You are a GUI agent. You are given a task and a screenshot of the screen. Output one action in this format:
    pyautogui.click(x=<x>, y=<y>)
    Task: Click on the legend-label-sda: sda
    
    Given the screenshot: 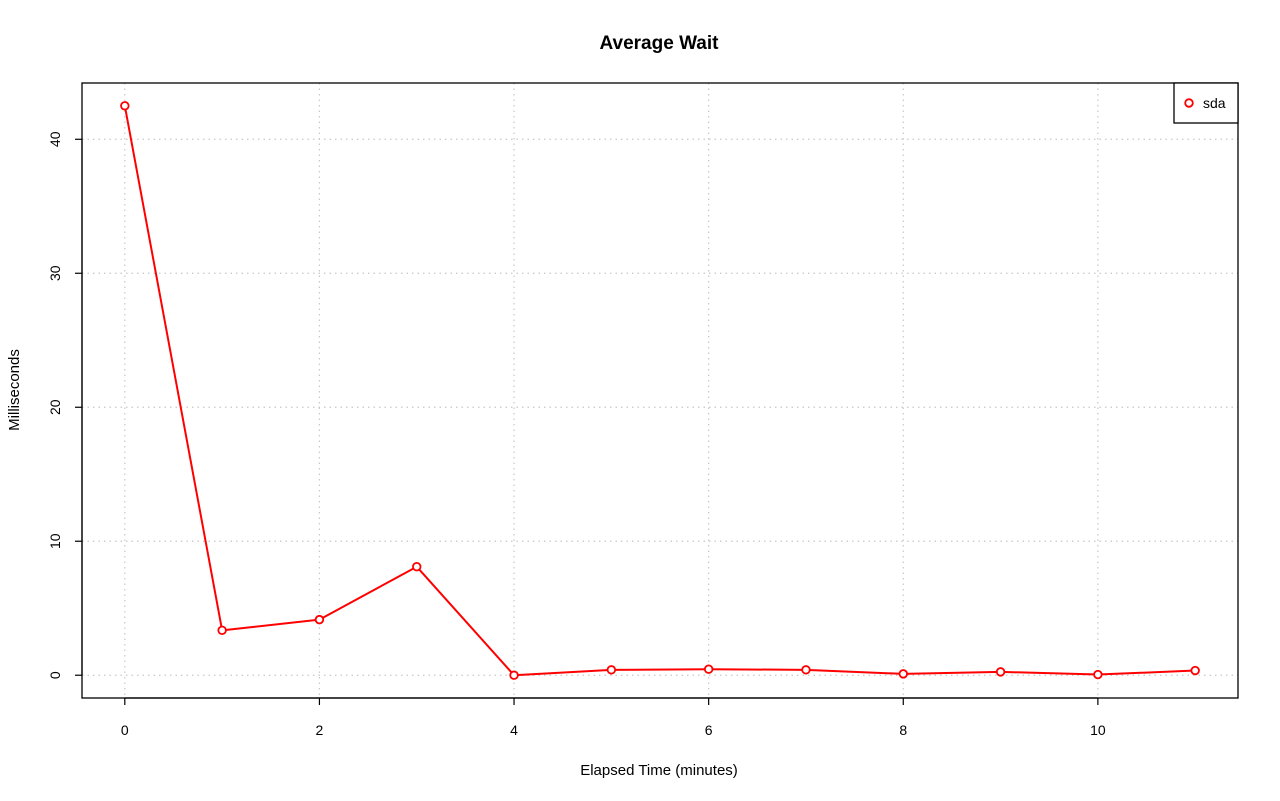 What is the action you would take?
    pyautogui.click(x=1214, y=103)
    